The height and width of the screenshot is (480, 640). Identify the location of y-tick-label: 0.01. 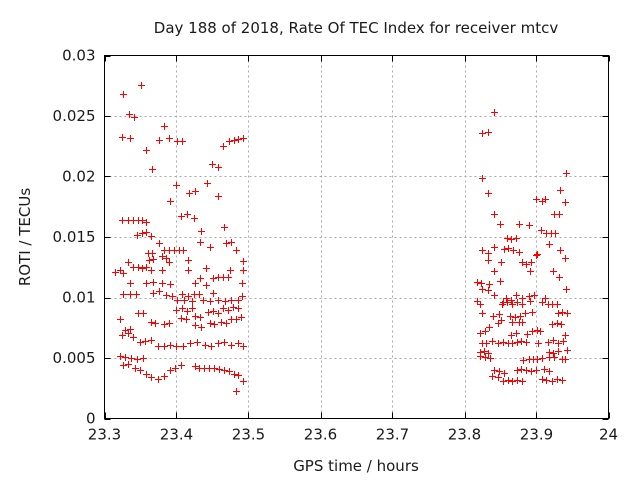
(78, 298).